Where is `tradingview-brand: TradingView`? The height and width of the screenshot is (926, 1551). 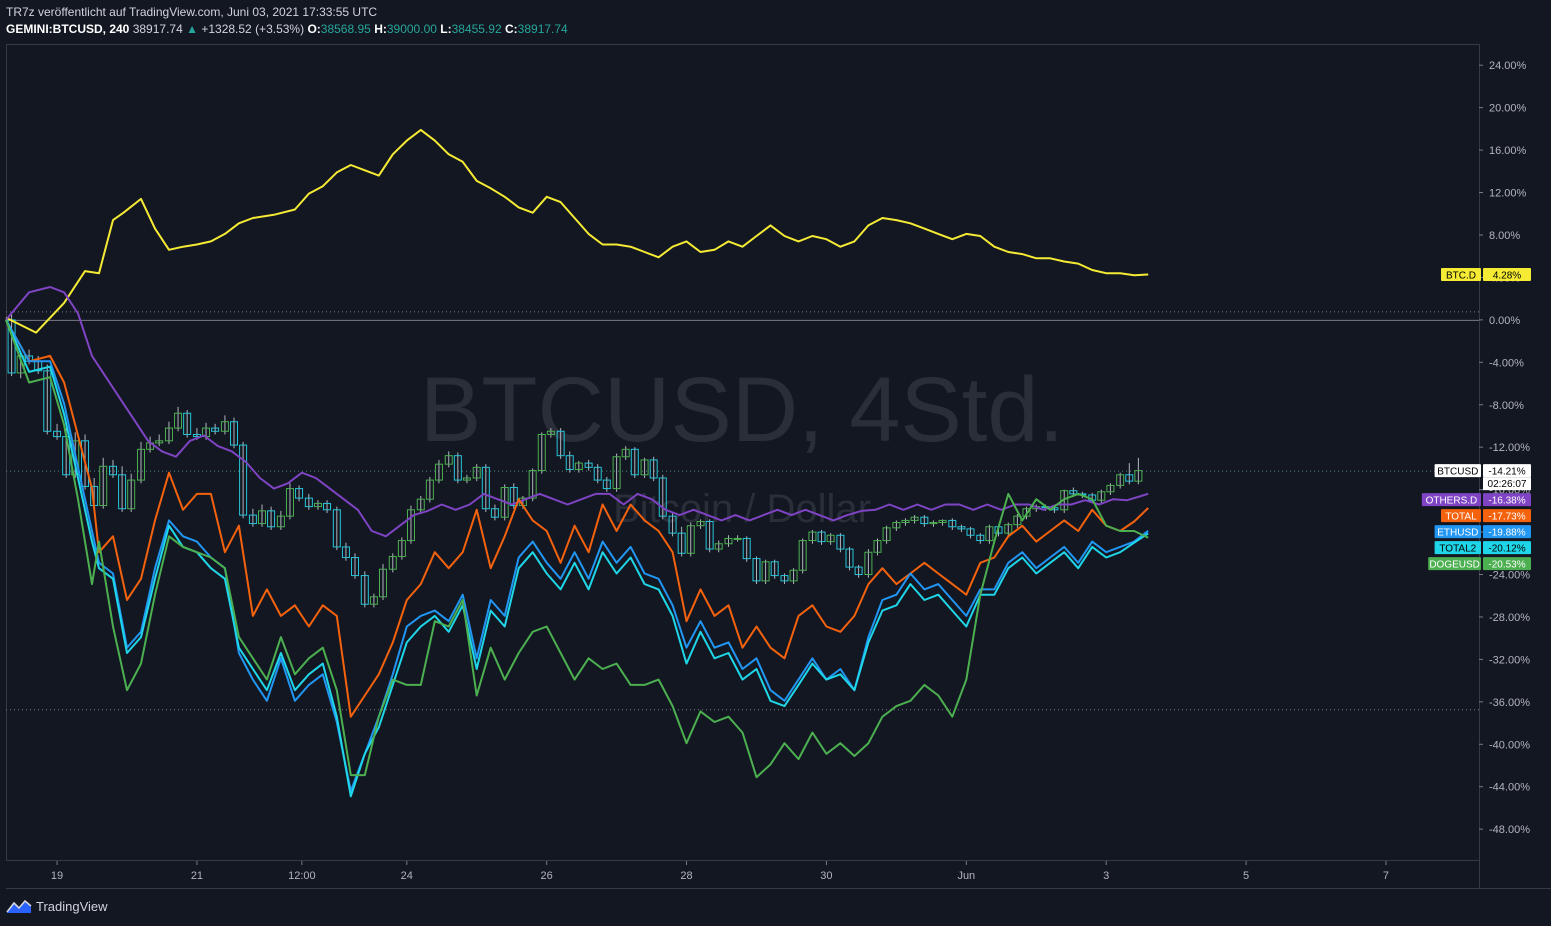 tradingview-brand: TradingView is located at coordinates (72, 906).